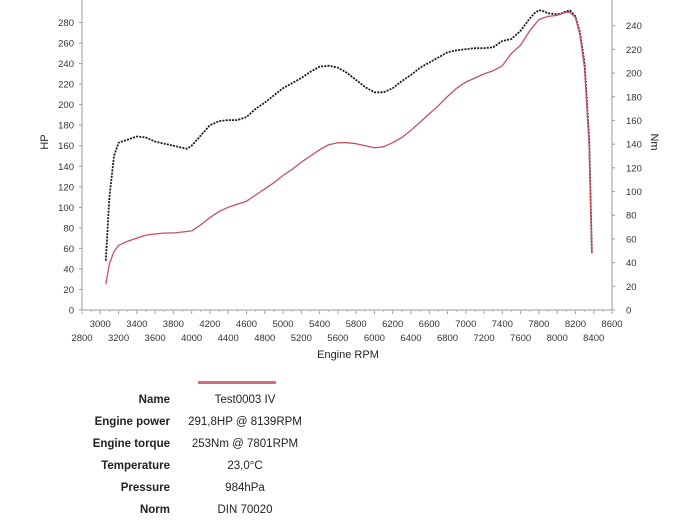 The image size is (700, 525). What do you see at coordinates (245, 422) in the screenshot?
I see `info-value: 291,8HP @ 8139RPM` at bounding box center [245, 422].